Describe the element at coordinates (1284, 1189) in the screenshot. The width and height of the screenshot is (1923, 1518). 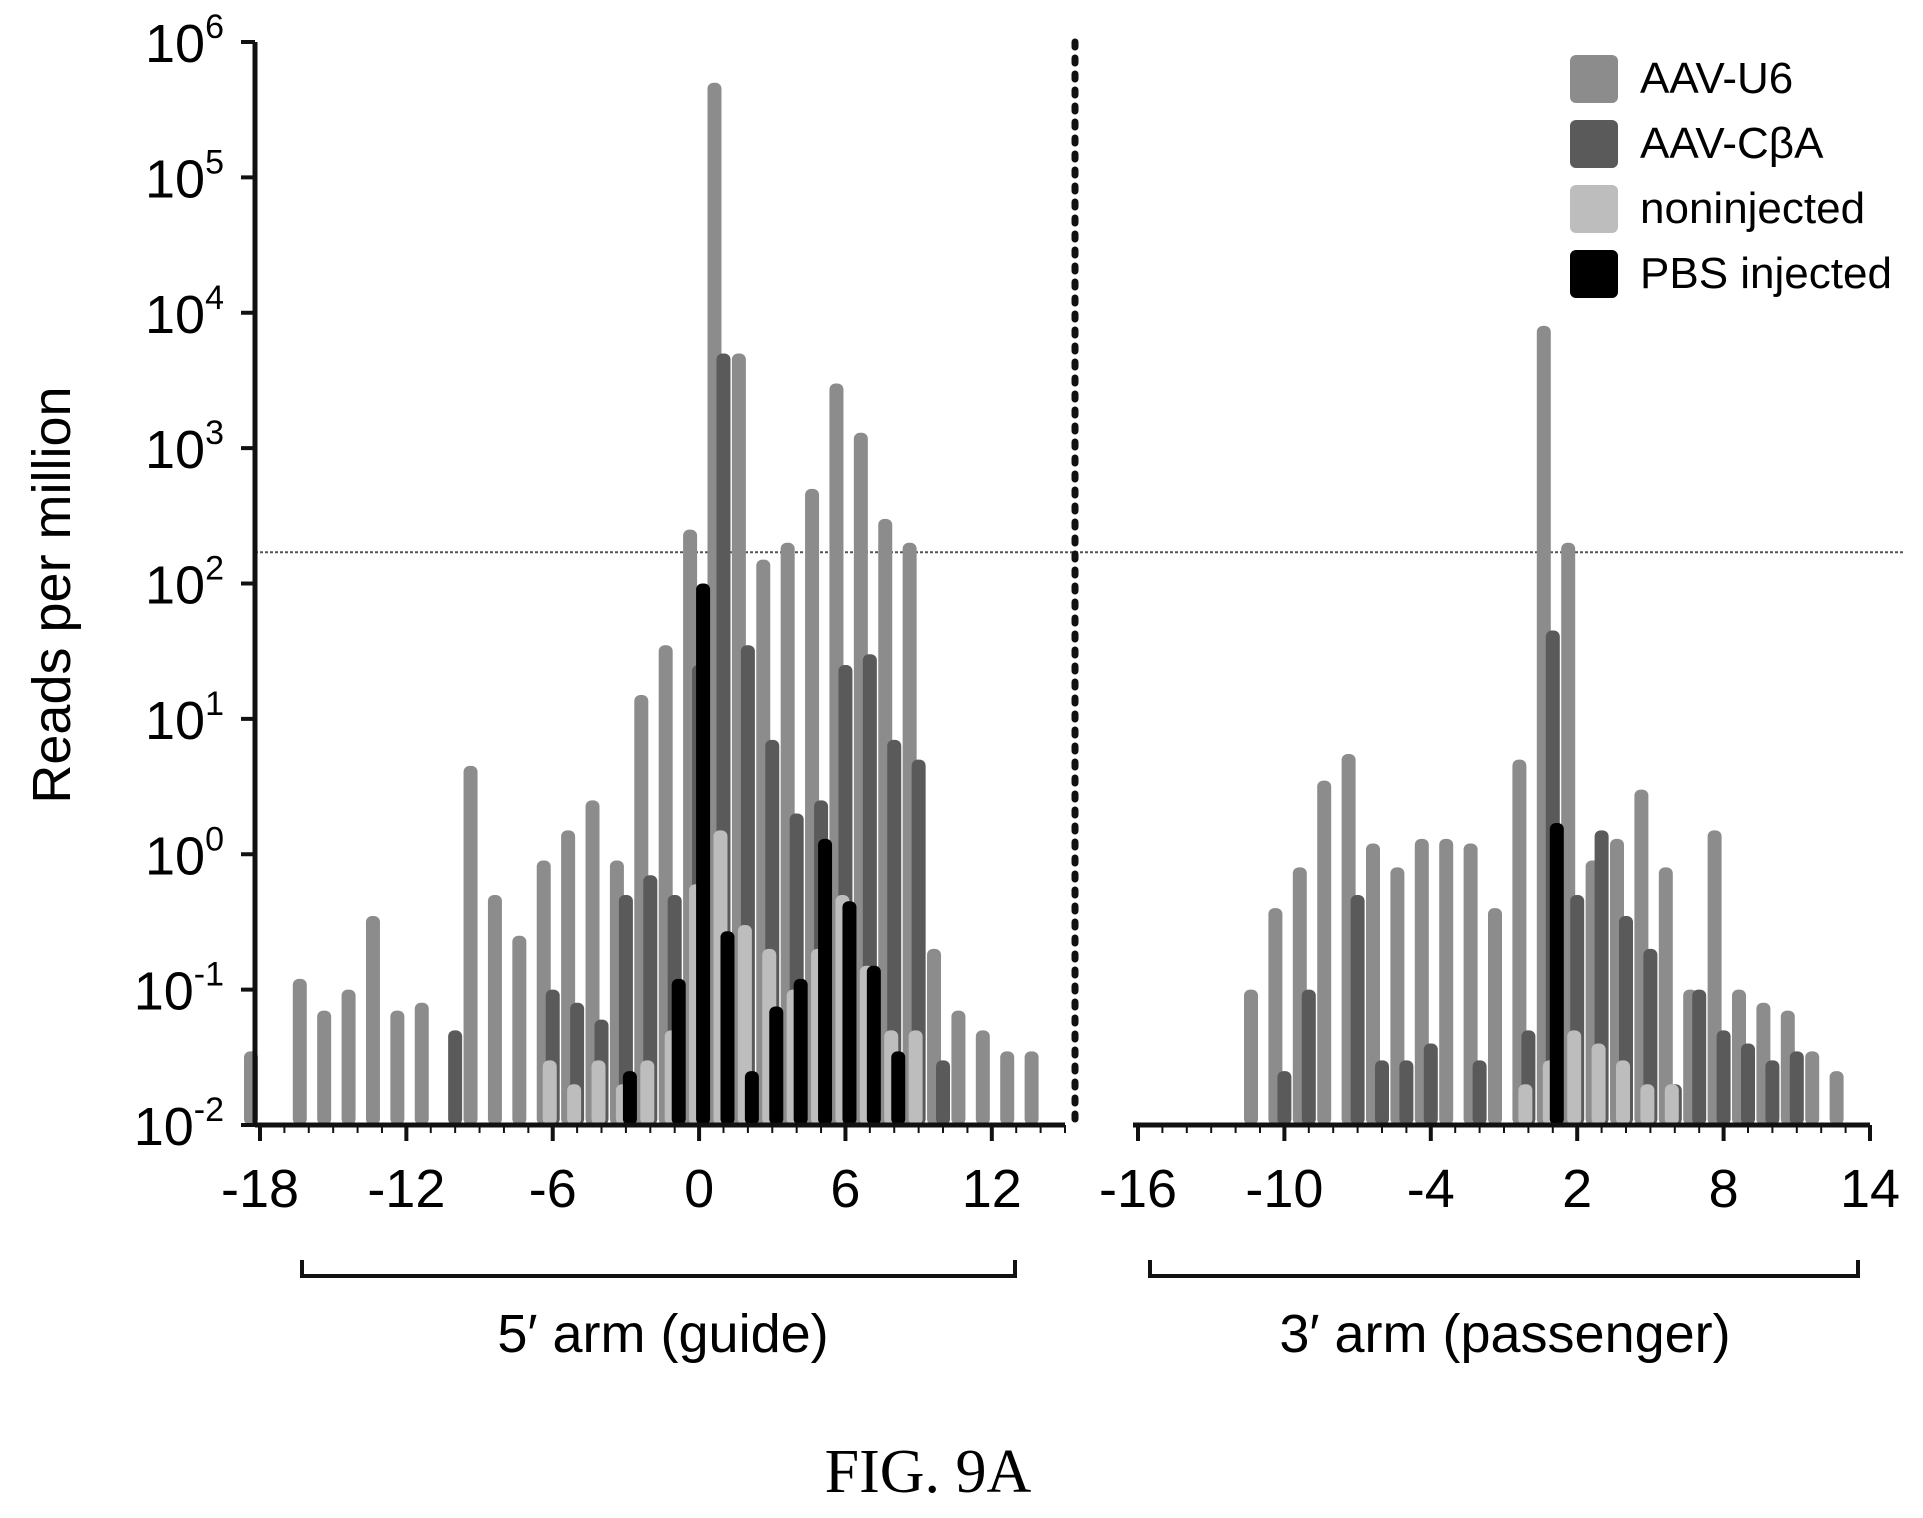
I see `x-tick-label: -10` at that location.